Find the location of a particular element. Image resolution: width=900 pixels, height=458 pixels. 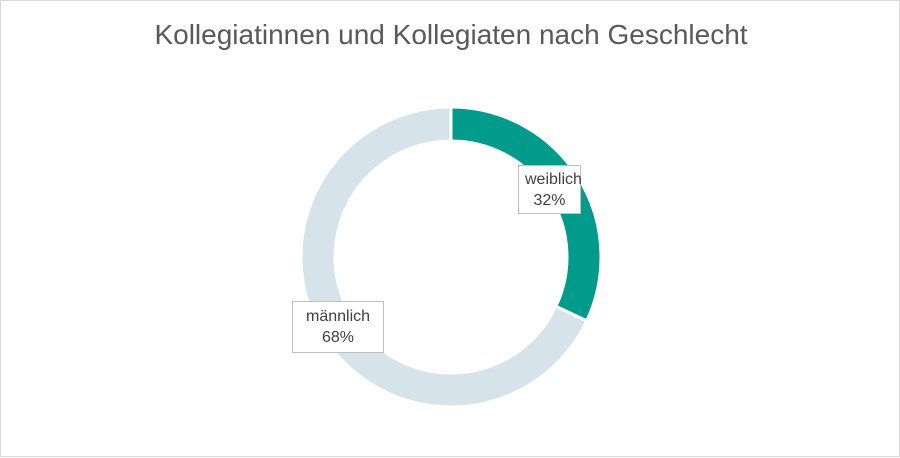

data-label-weiblich: weiblich 32% is located at coordinates (550, 189).